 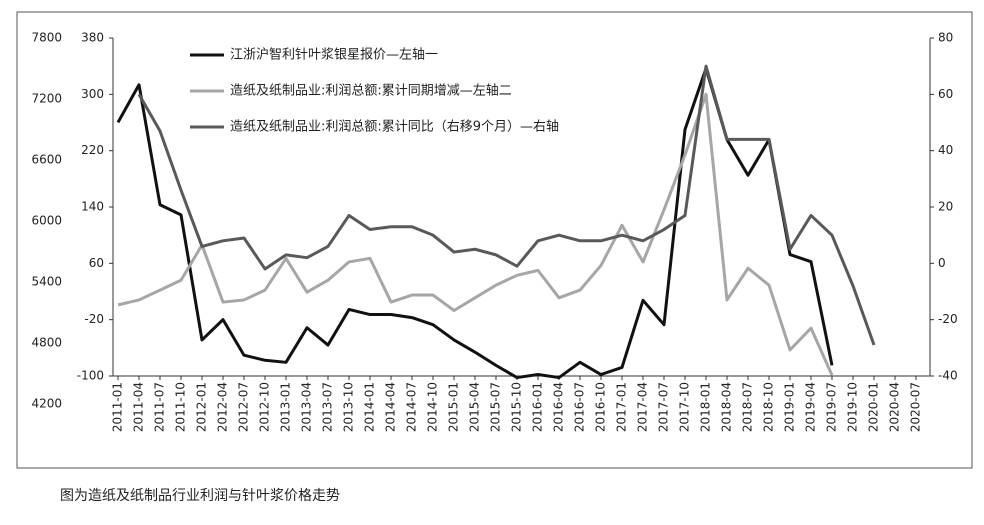 What do you see at coordinates (46, 404) in the screenshot?
I see `y-tick-label: 4200` at bounding box center [46, 404].